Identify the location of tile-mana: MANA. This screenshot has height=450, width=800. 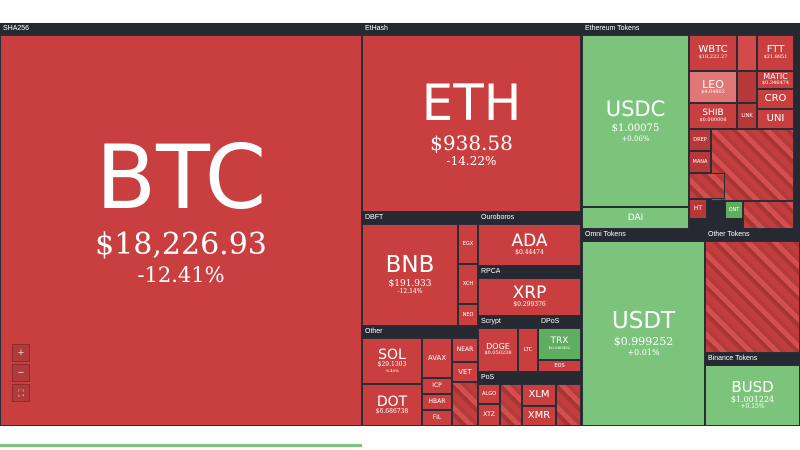
(700, 162).